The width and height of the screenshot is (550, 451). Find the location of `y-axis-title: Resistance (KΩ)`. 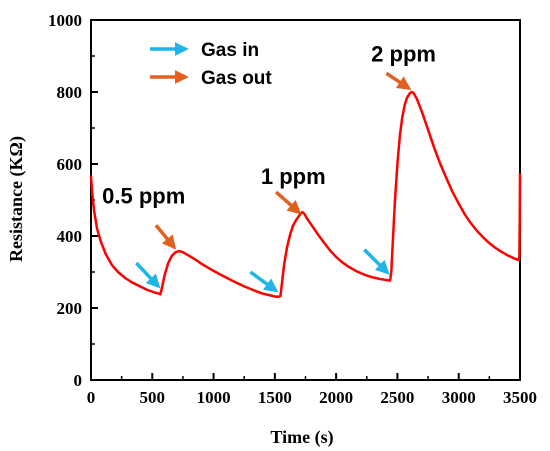

y-axis-title: Resistance (KΩ) is located at coordinates (16, 199).